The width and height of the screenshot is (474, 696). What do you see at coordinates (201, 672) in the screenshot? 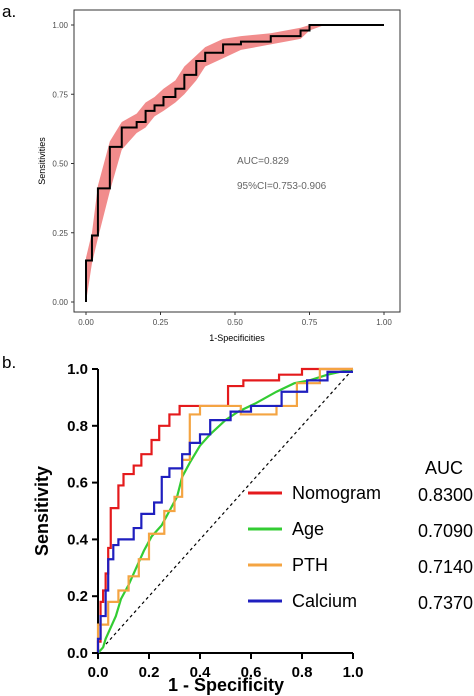
I see `panel-b-x-tick-label: 0.4` at bounding box center [201, 672].